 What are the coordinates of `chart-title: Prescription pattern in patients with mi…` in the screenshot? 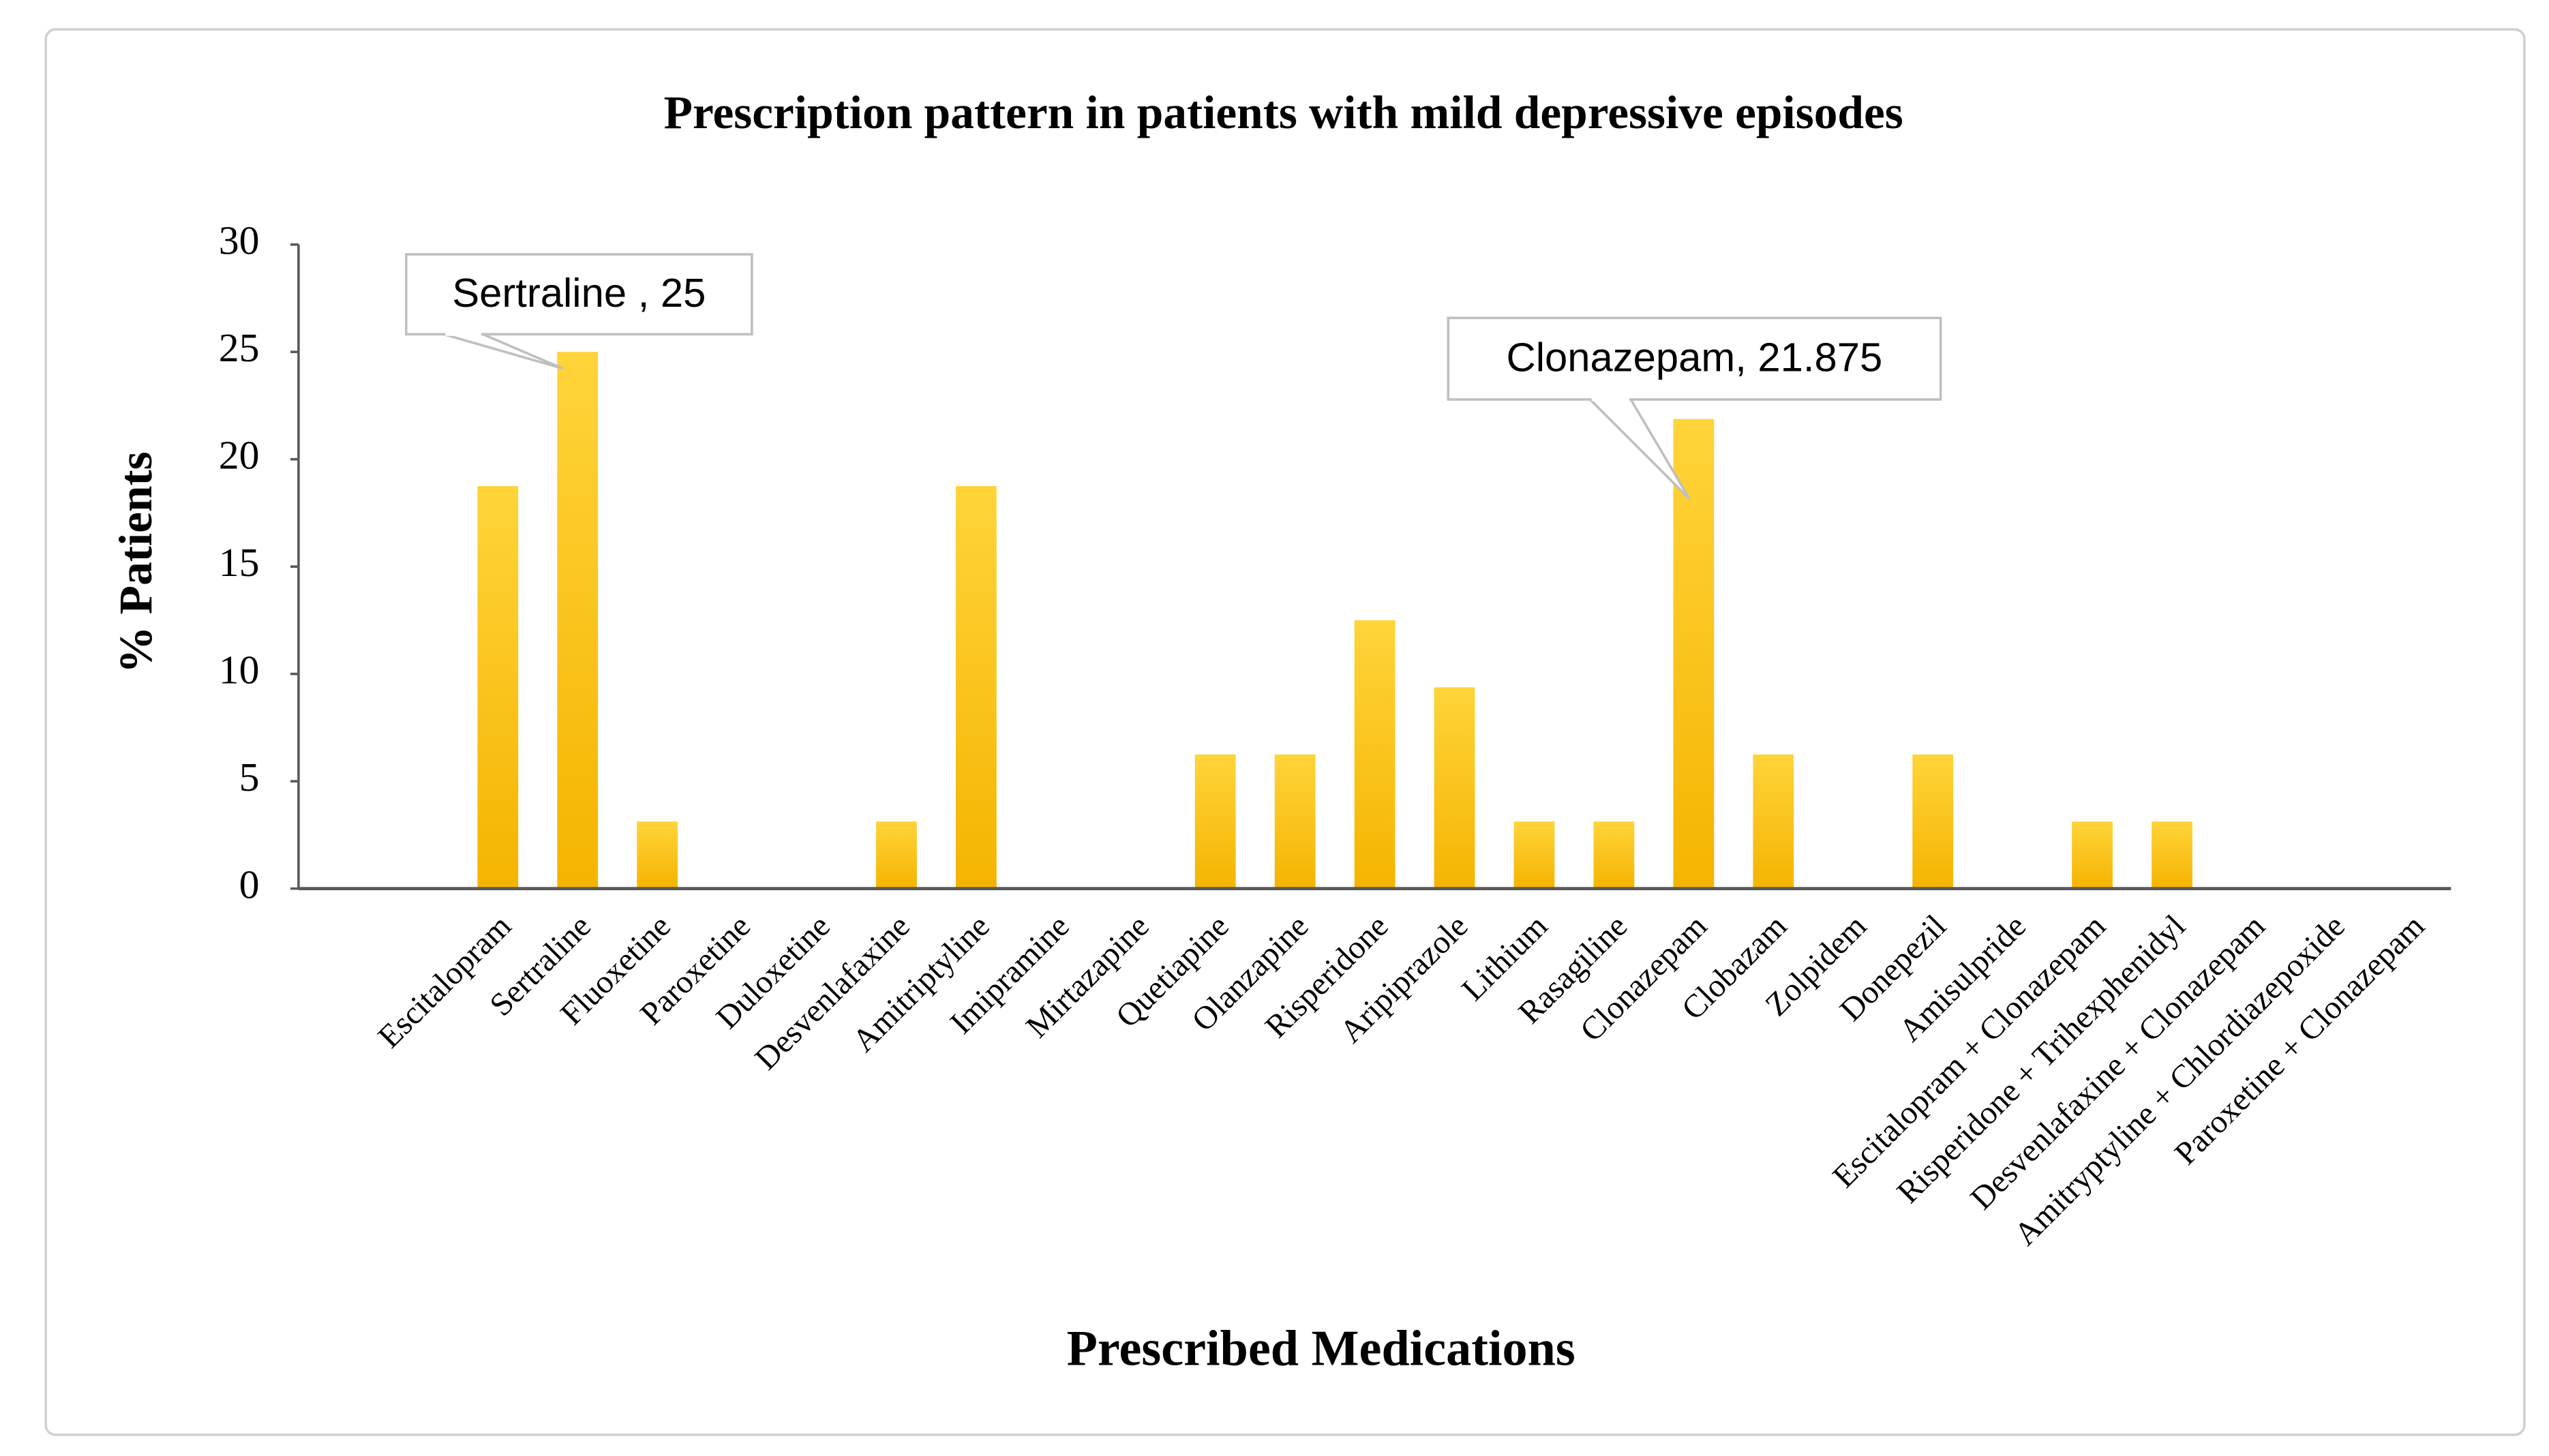 It's located at (1283, 113).